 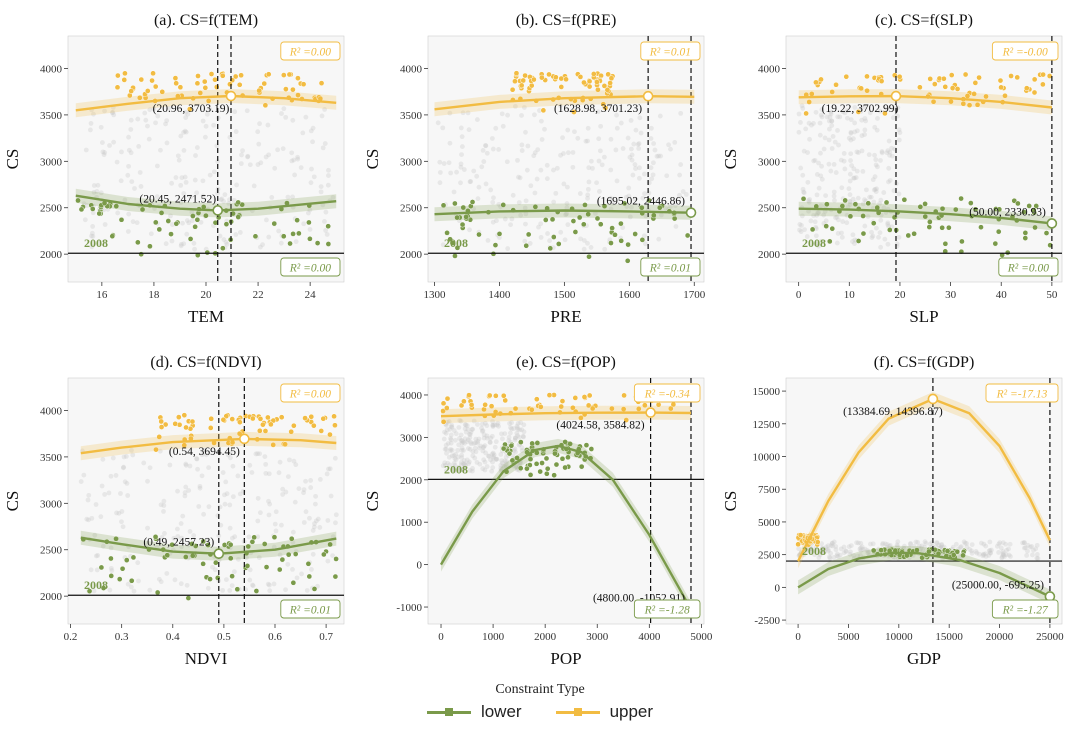 What do you see at coordinates (924, 574) in the screenshot?
I see `lower-fit-curve` at bounding box center [924, 574].